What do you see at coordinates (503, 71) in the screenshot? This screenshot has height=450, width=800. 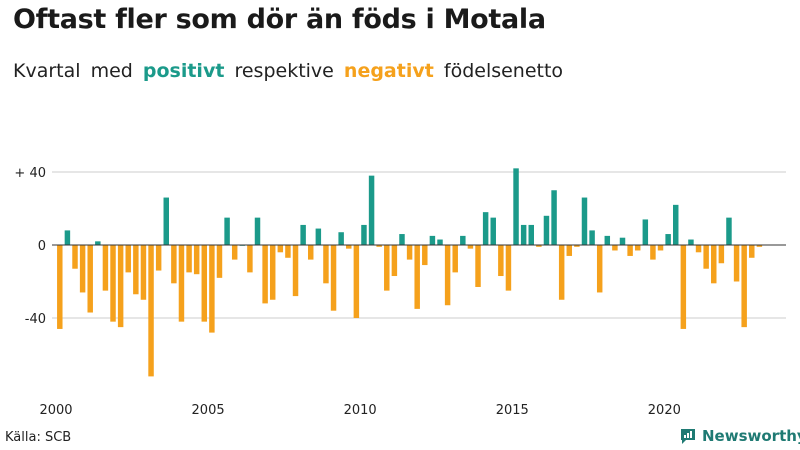 I see `subtitle-text-birth-surplus: födelsenetto` at bounding box center [503, 71].